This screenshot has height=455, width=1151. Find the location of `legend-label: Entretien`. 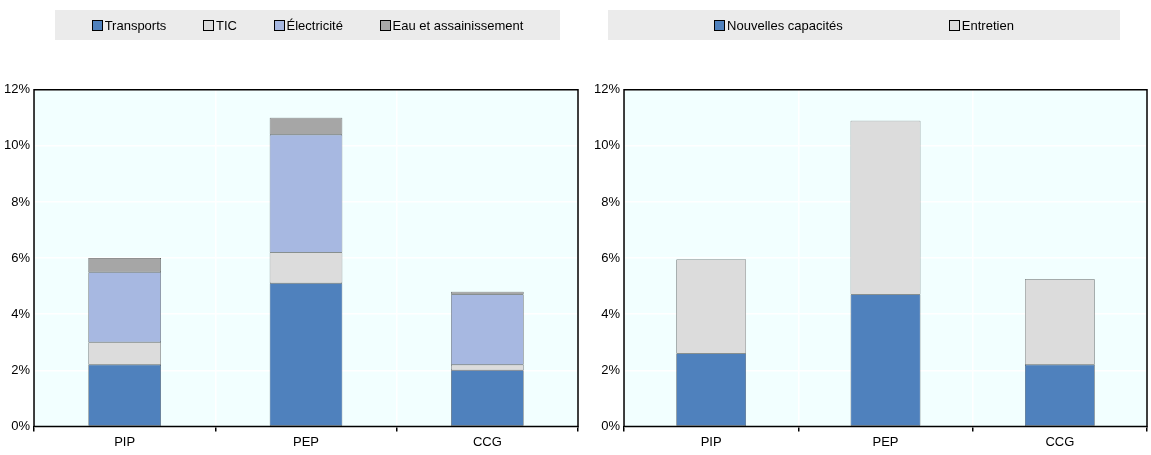

legend-label: Entretien is located at coordinates (987, 25).